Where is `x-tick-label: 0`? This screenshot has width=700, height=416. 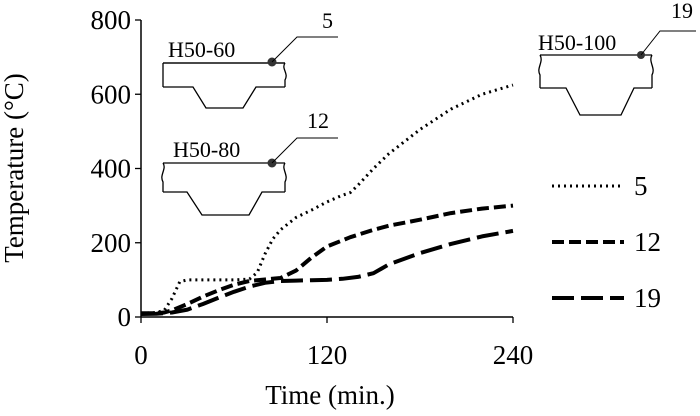
x-tick-label: 0 is located at coordinates (141, 355).